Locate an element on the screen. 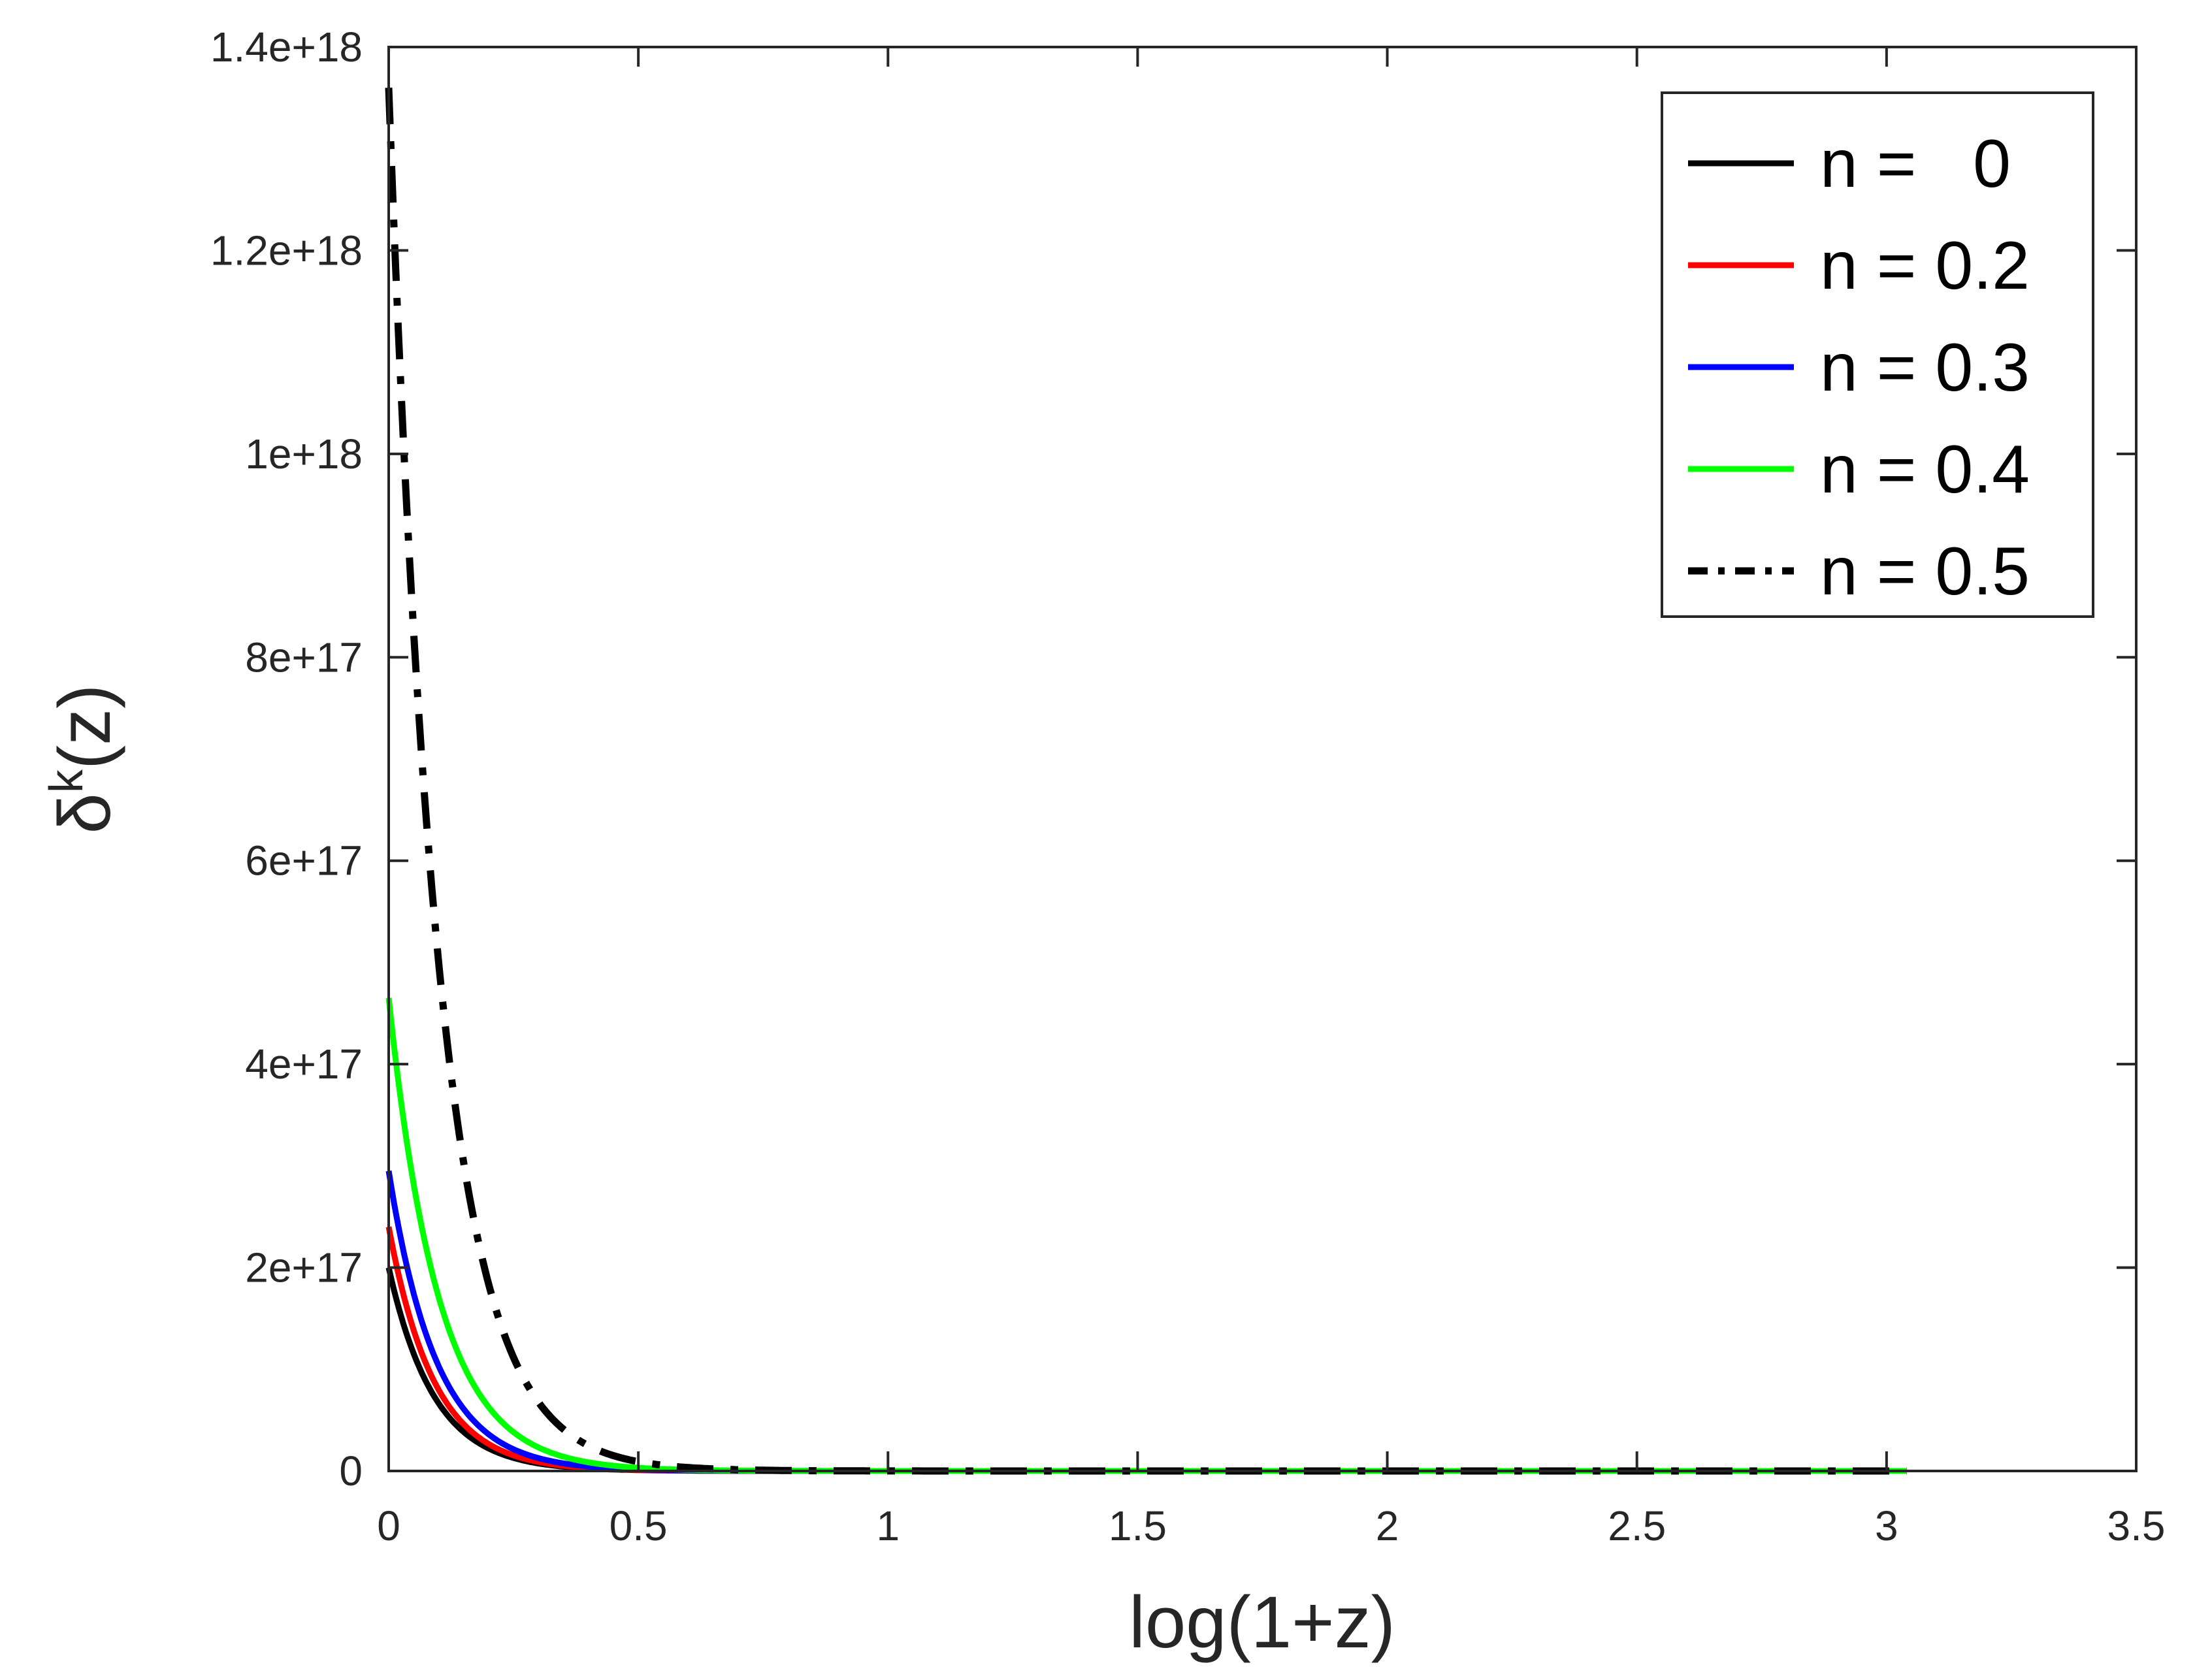 The width and height of the screenshot is (2195, 1680). y-axis-label-superscript: k is located at coordinates (67, 781).